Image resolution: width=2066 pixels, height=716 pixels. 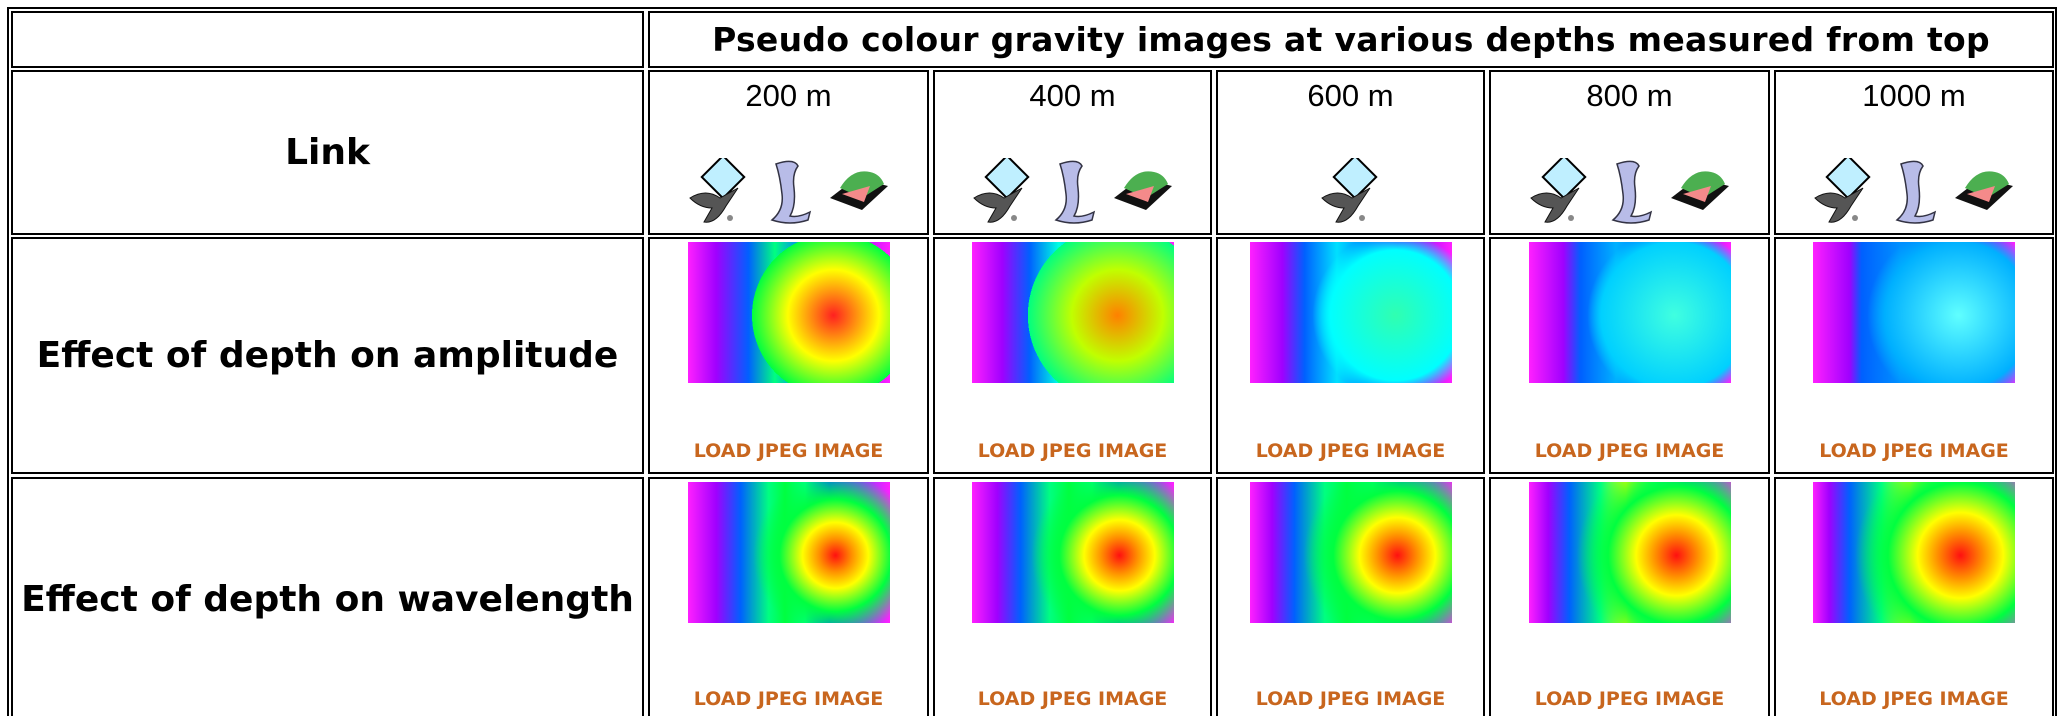 I want to click on header-cell: 800 m, so click(x=1629, y=152).